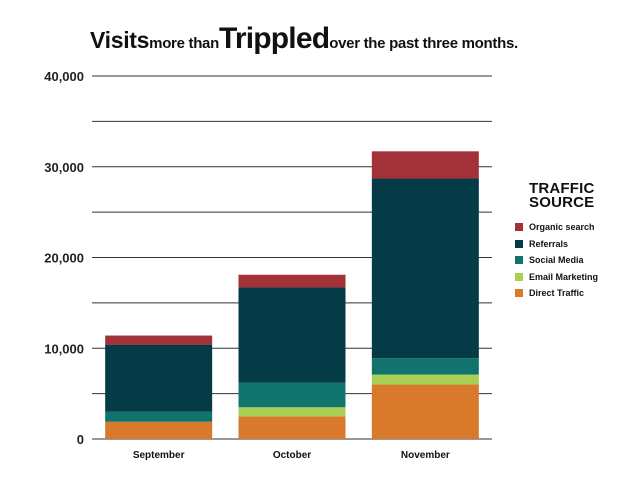 Image resolution: width=640 pixels, height=480 pixels. What do you see at coordinates (120, 40) in the screenshot?
I see `title-visits: Visits` at bounding box center [120, 40].